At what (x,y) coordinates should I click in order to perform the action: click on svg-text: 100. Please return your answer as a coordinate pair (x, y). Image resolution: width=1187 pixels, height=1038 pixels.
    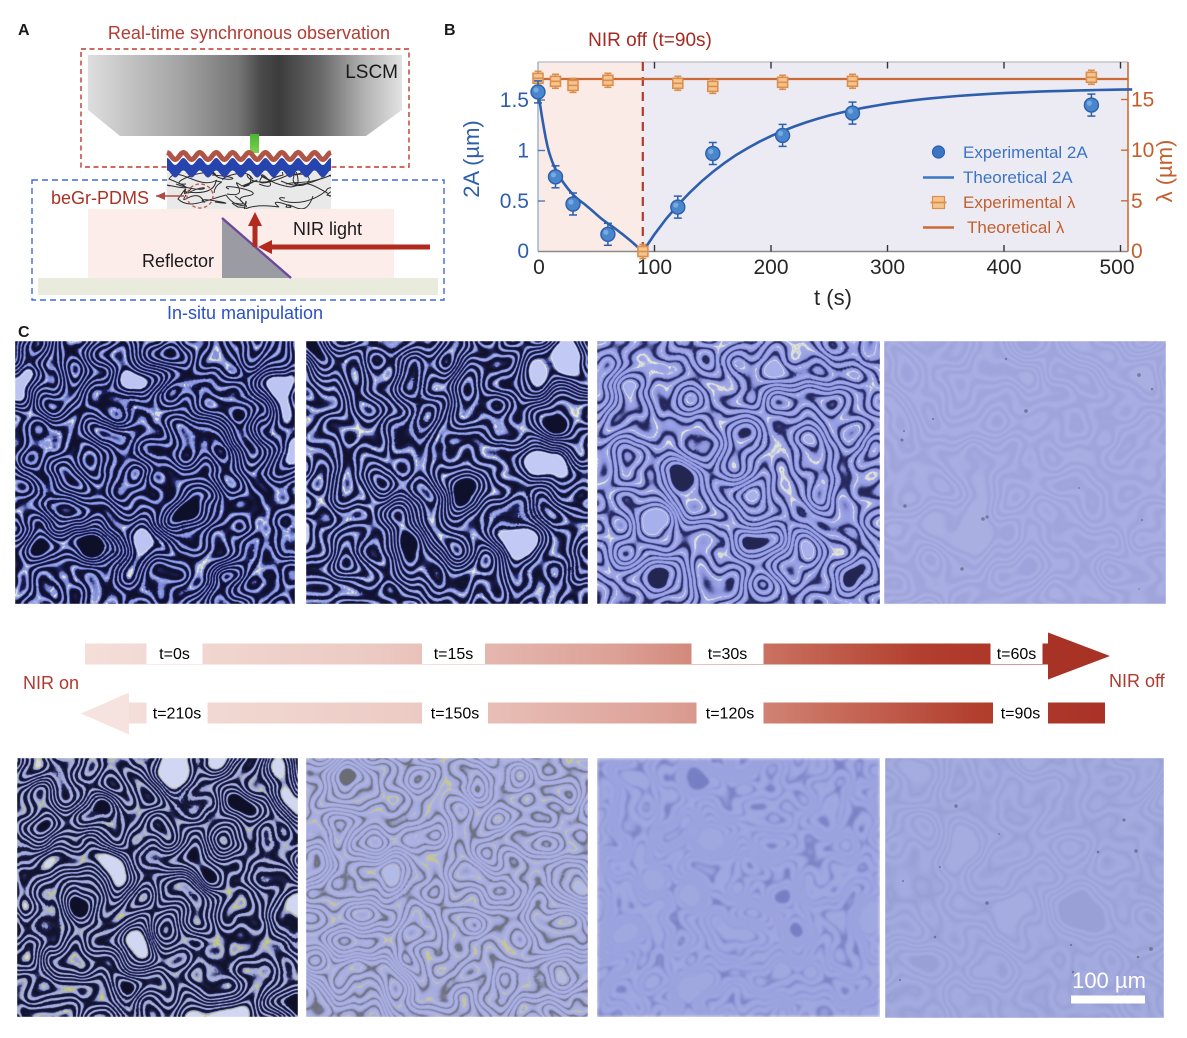
    Looking at the image, I should click on (654, 267).